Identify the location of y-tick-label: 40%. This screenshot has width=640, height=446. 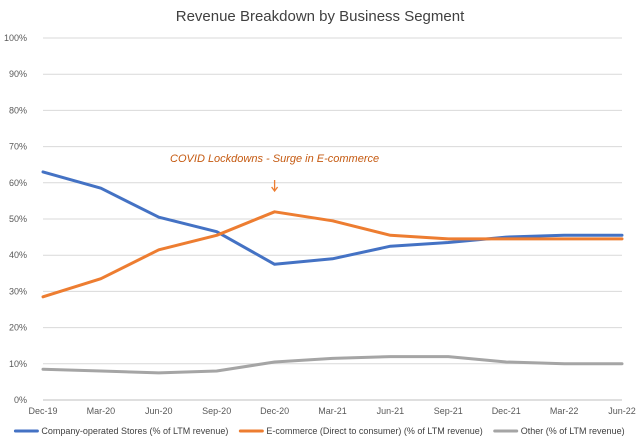
(18, 255).